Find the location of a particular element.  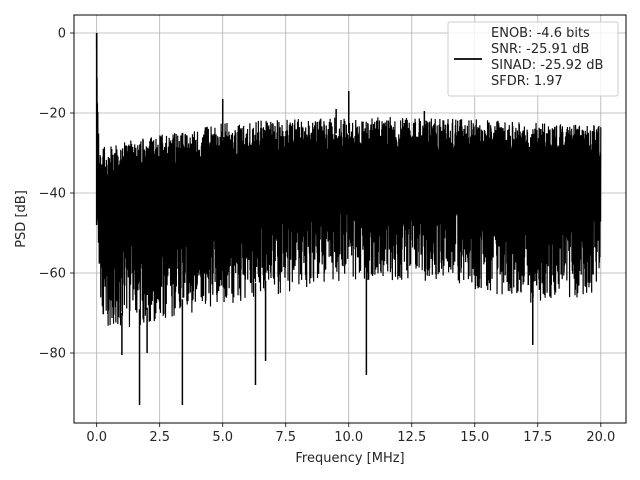

x-tick-label: 7.5 is located at coordinates (285, 437).